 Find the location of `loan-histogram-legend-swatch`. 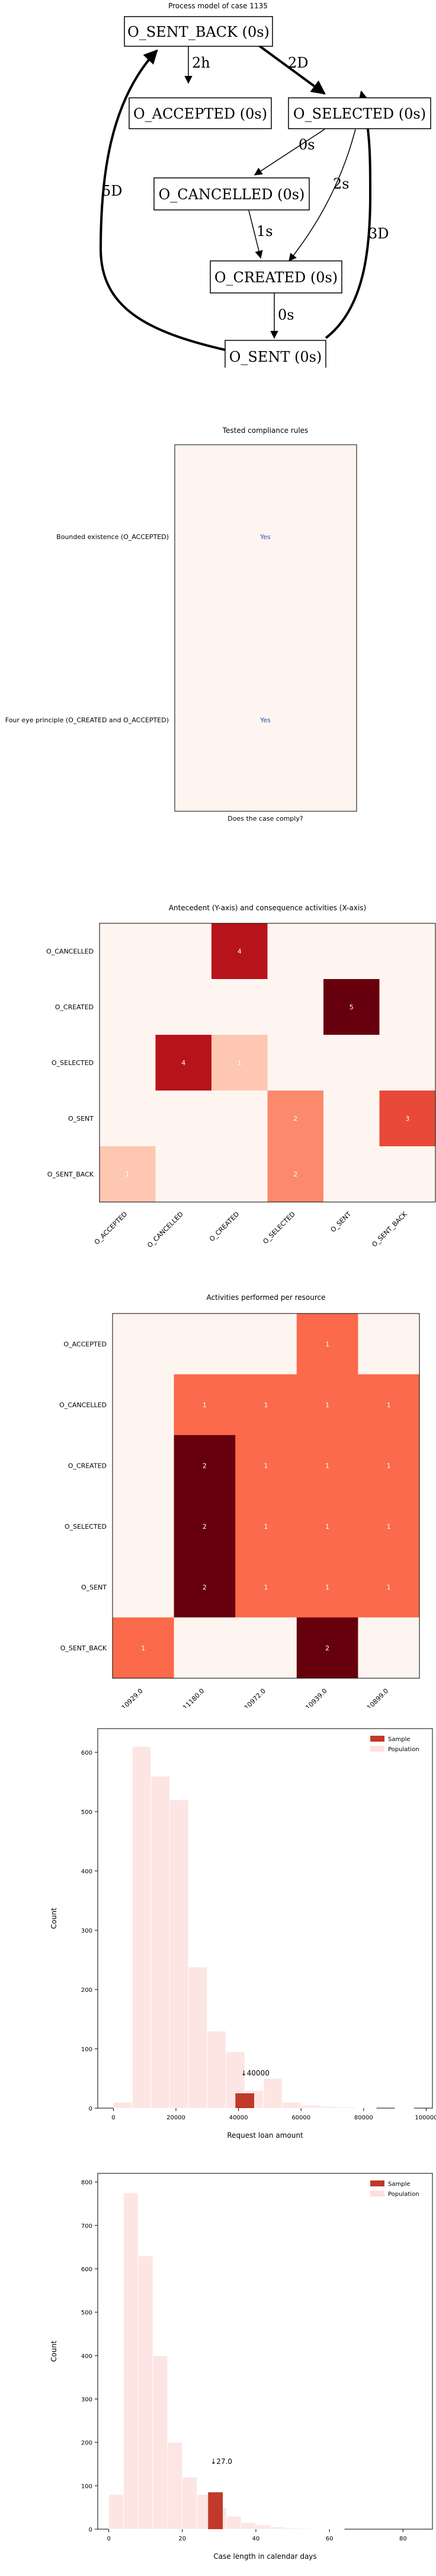

loan-histogram-legend-swatch is located at coordinates (377, 1739).